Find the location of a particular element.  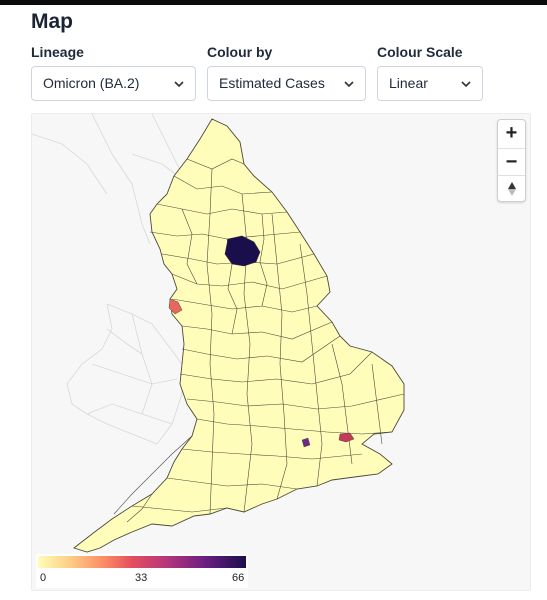

colour-scale-label: Colour Scale is located at coordinates (420, 52).